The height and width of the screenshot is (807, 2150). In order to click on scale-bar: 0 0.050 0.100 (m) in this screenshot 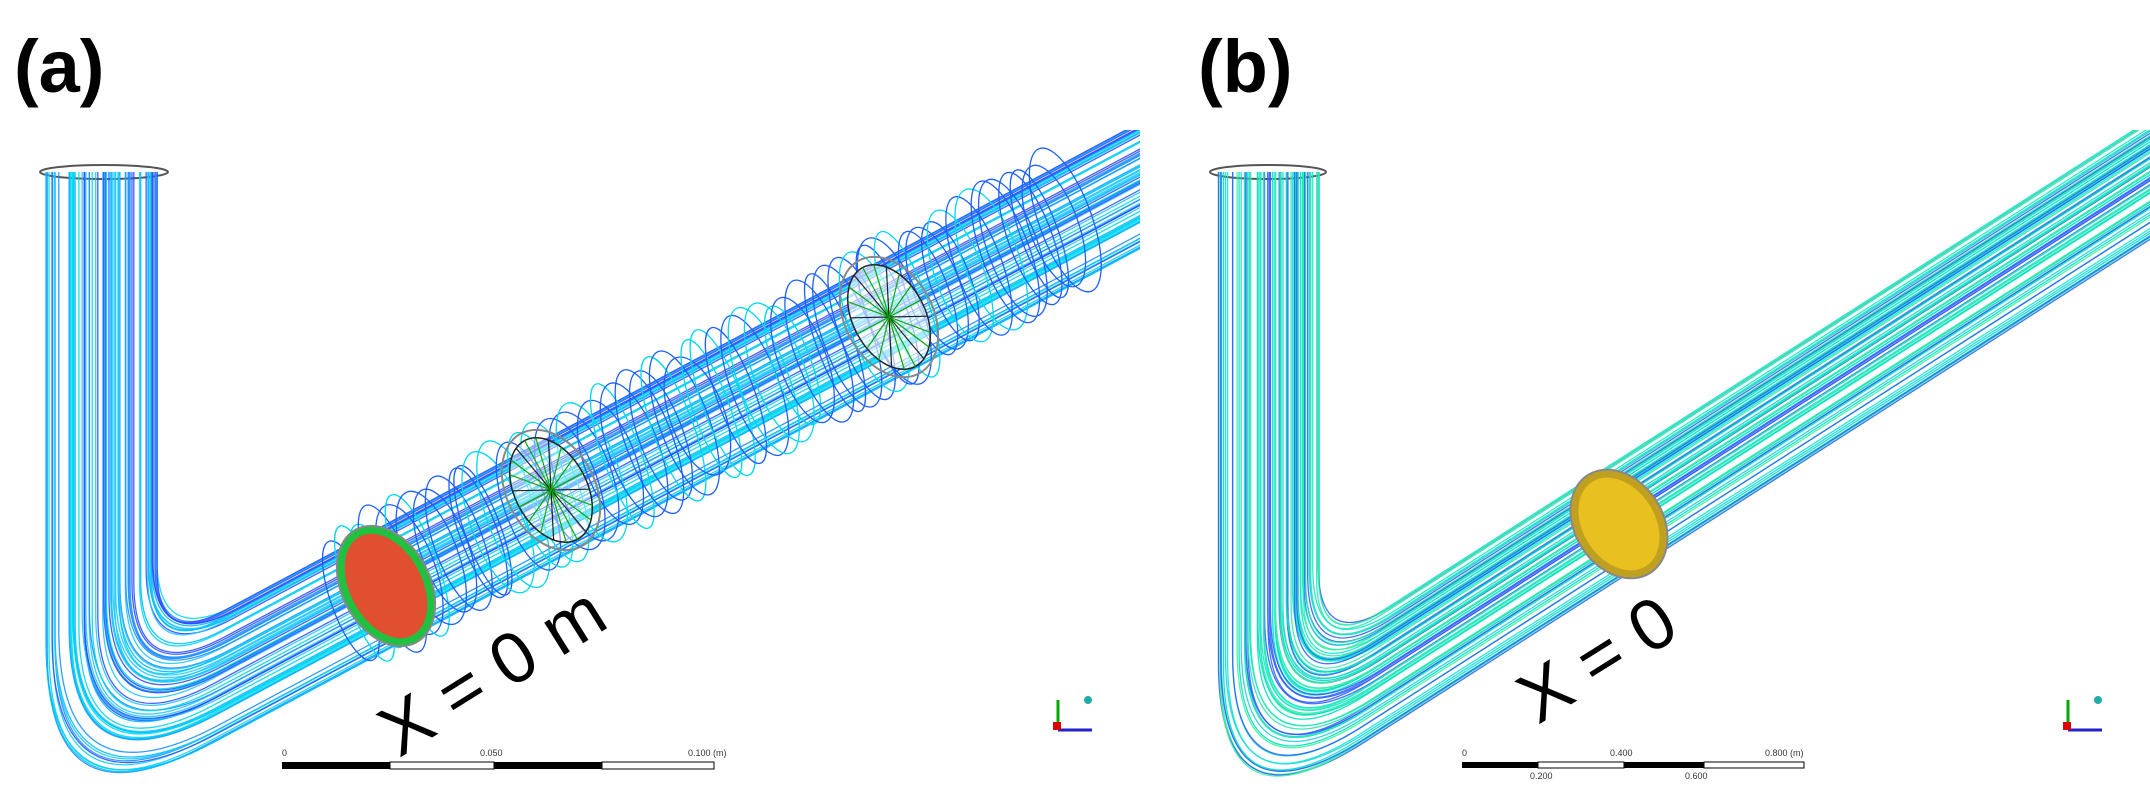, I will do `click(504, 759)`.